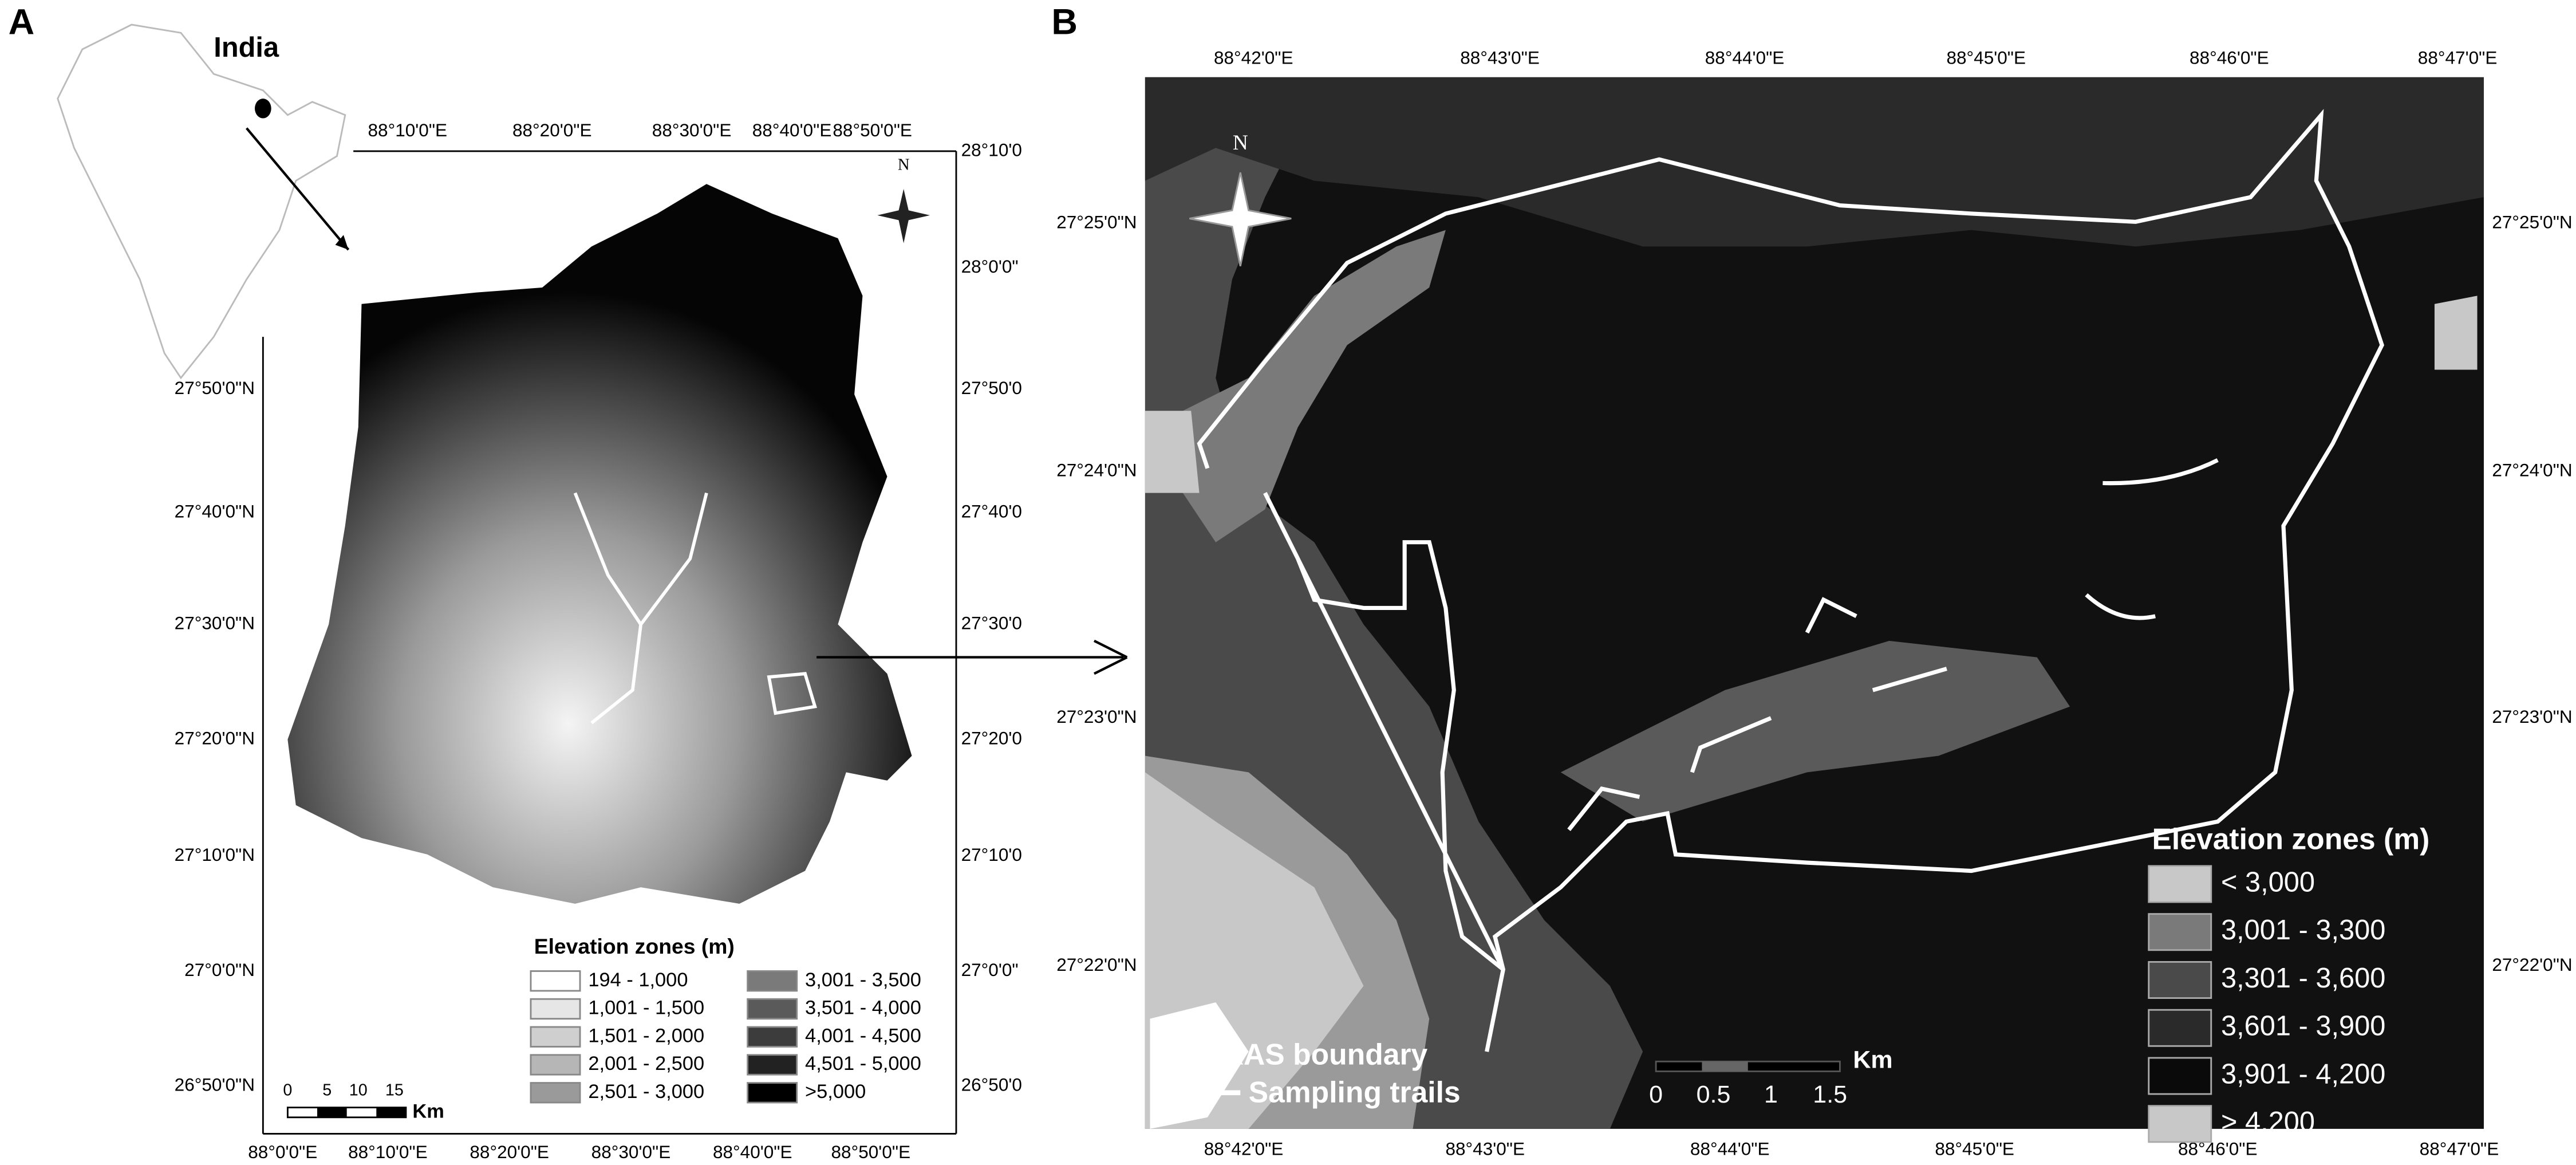 The width and height of the screenshot is (2576, 1165). I want to click on scale-label: 1, so click(1771, 1094).